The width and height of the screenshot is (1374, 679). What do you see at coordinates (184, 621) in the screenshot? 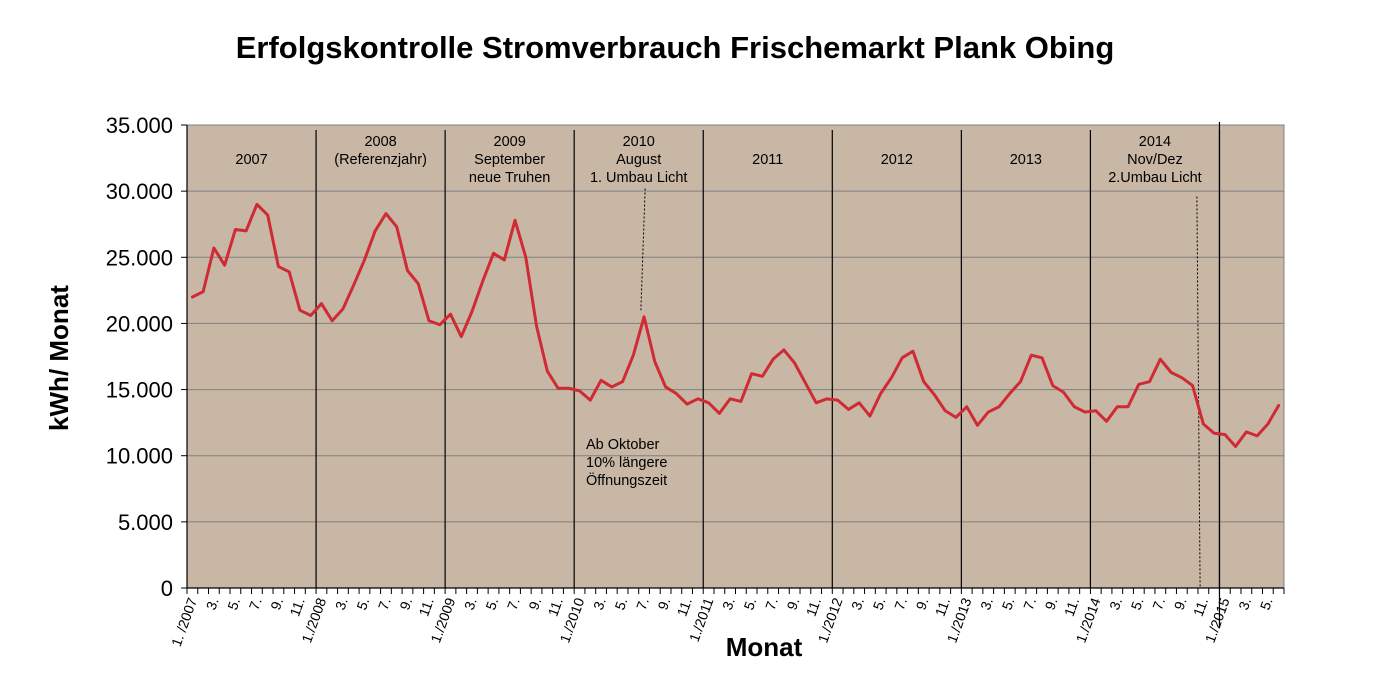
I see `x-tick-label: 1. /2007` at bounding box center [184, 621].